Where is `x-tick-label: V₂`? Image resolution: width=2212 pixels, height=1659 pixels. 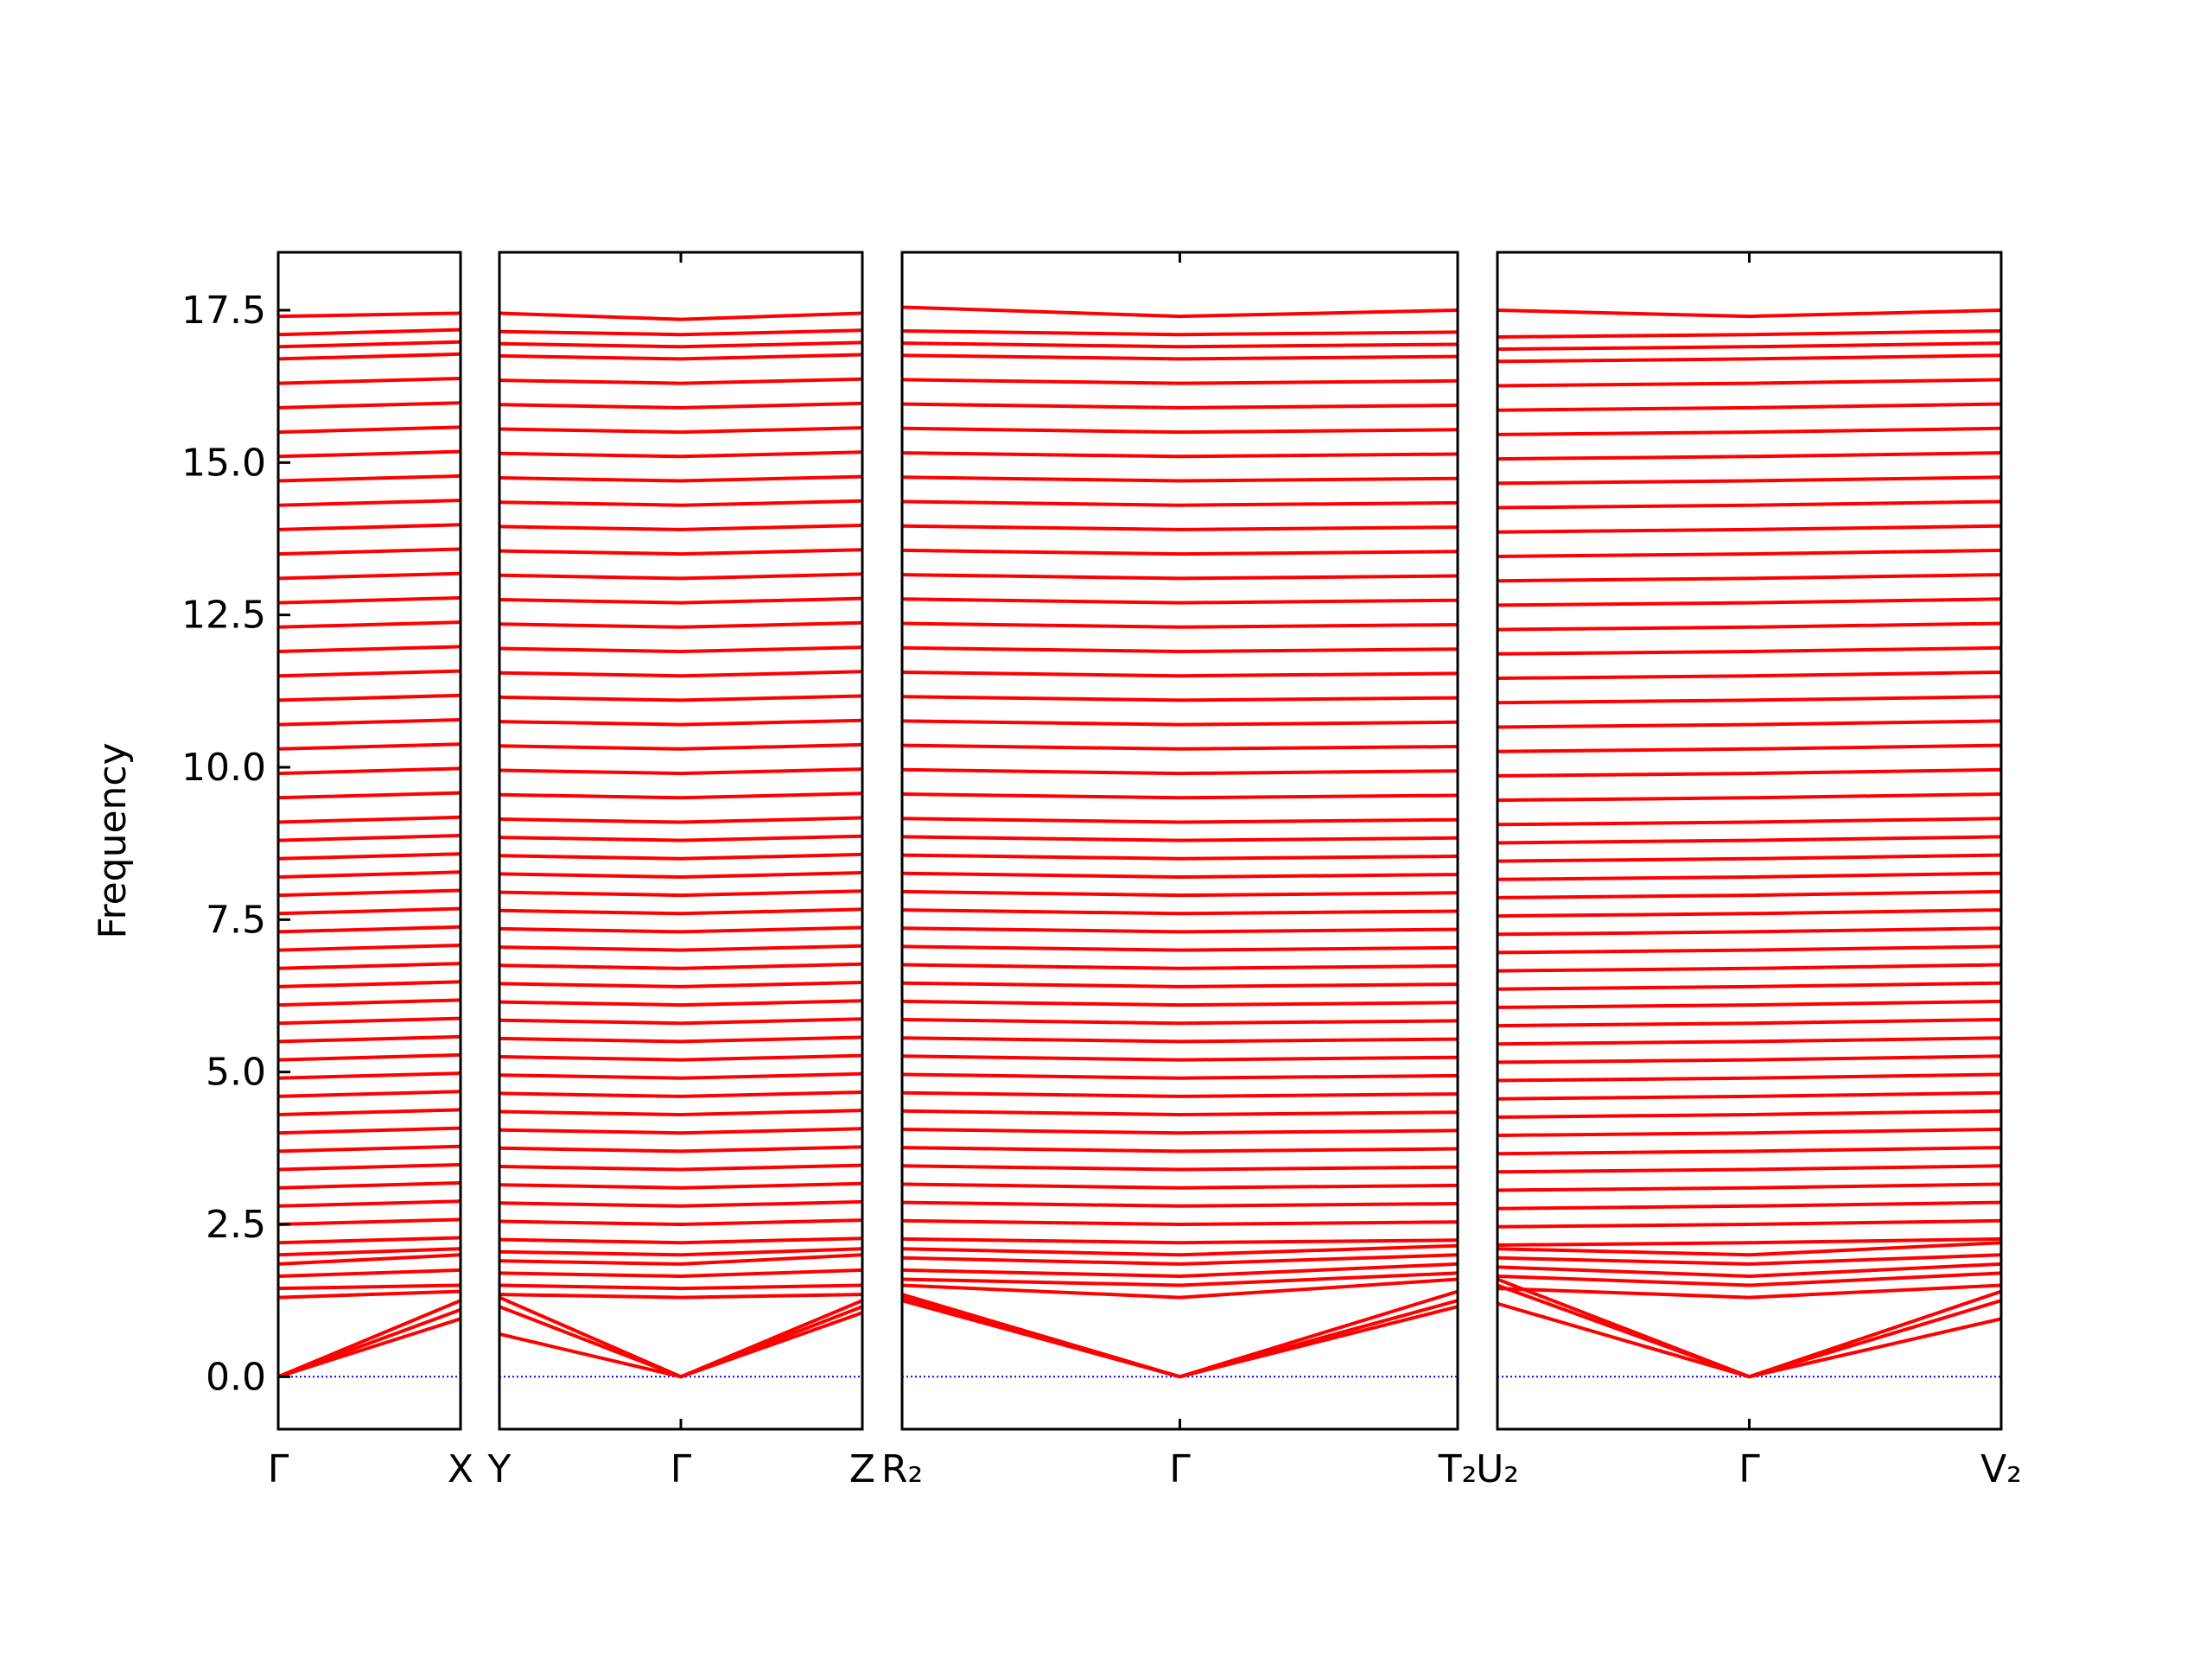
x-tick-label: V₂ is located at coordinates (2001, 1469).